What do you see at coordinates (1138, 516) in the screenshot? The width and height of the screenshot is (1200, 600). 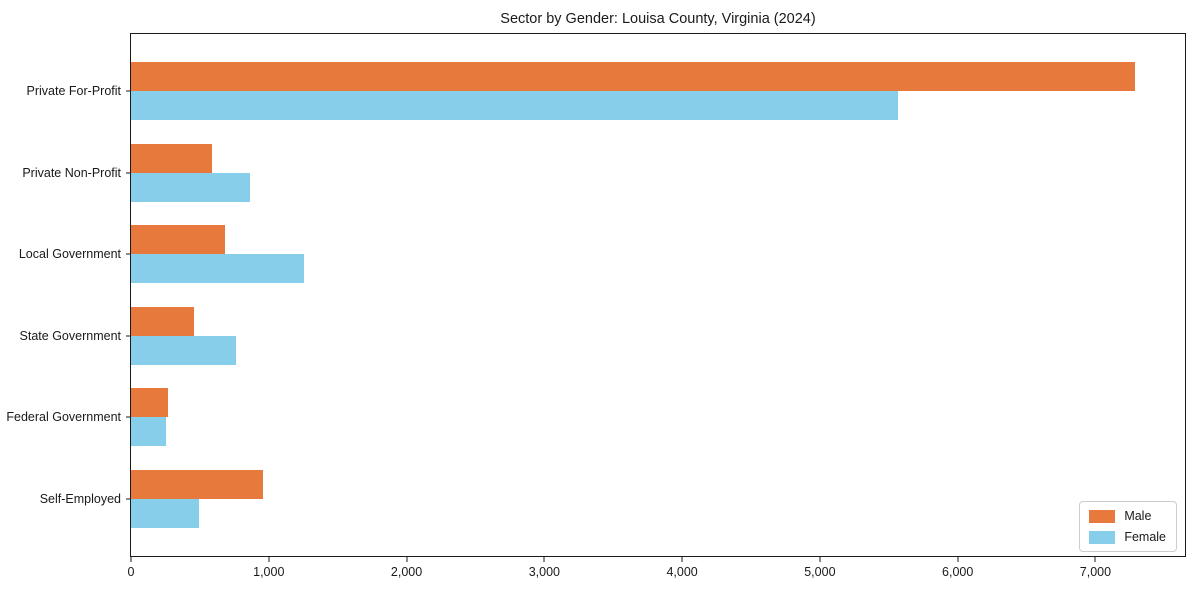 I see `legend-label: Male` at bounding box center [1138, 516].